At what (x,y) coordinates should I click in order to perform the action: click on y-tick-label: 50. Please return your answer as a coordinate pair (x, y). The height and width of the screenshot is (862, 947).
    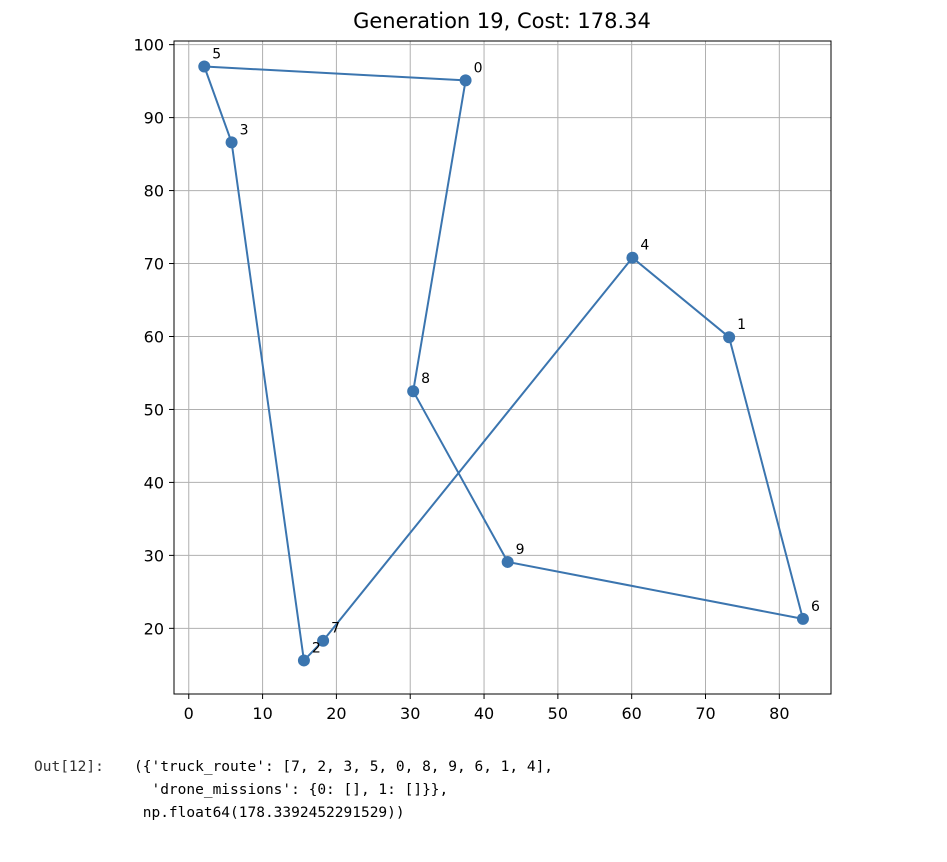
    Looking at the image, I should click on (154, 409).